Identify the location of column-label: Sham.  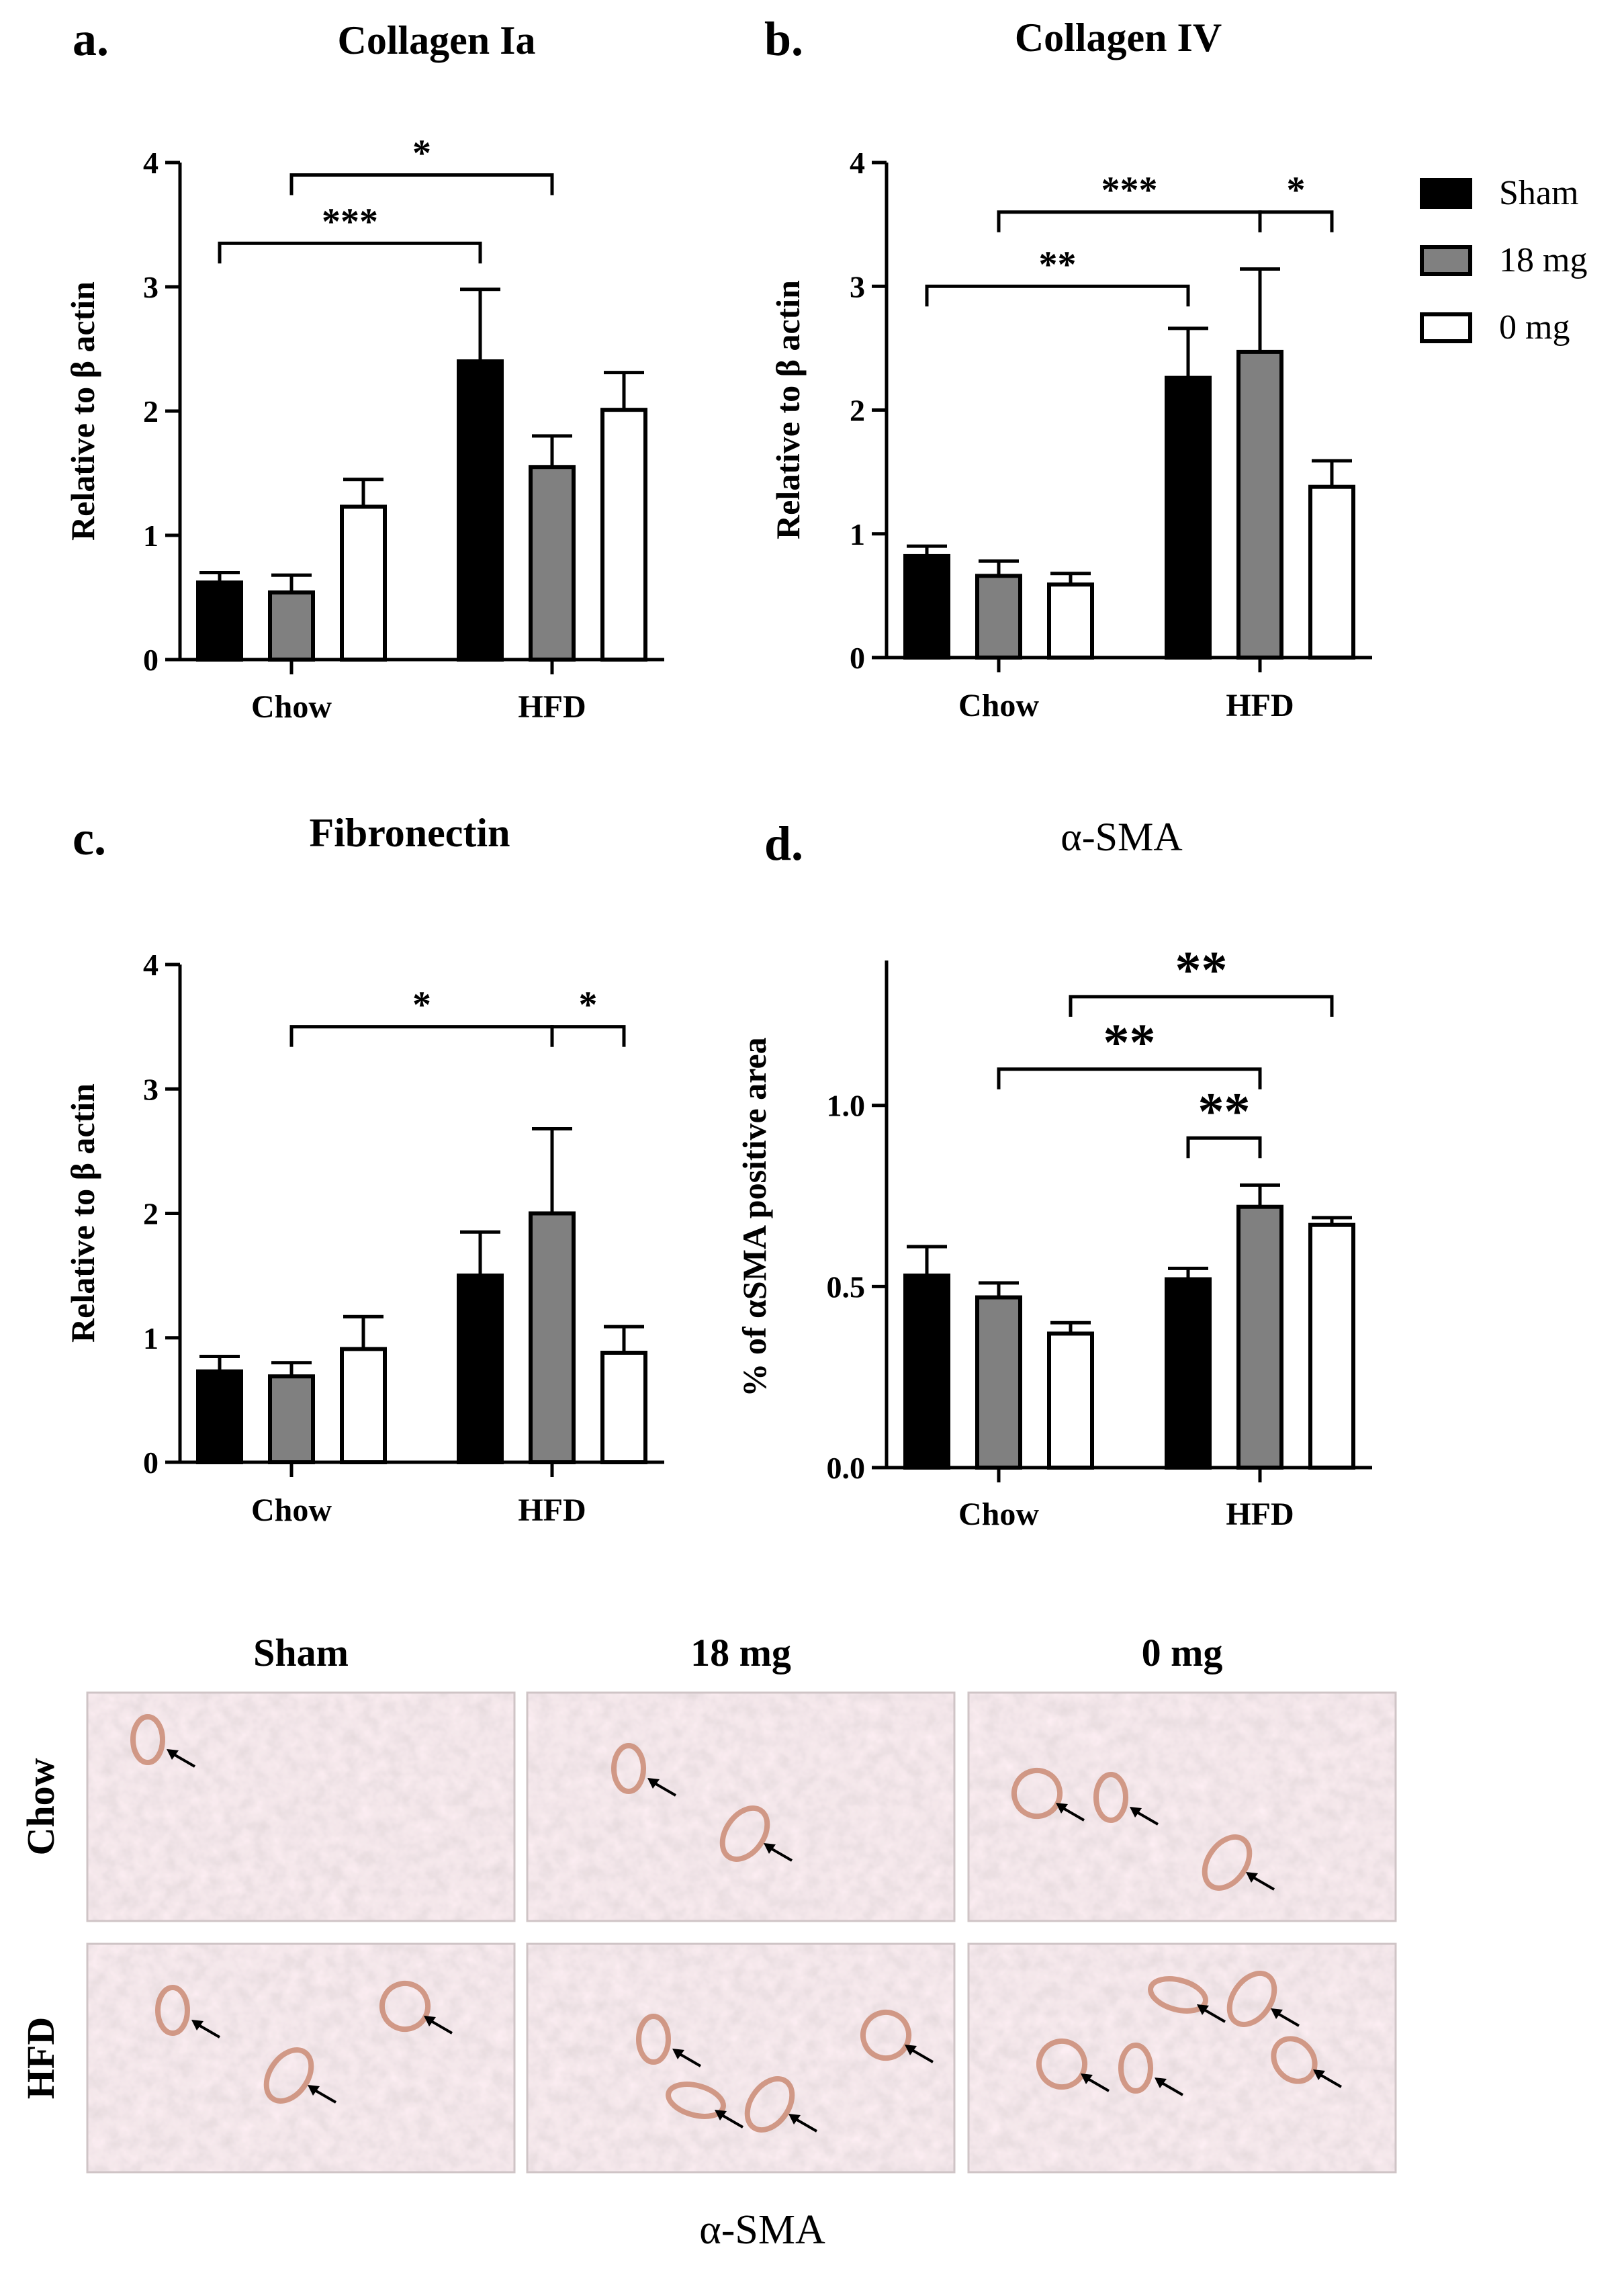
(301, 1652).